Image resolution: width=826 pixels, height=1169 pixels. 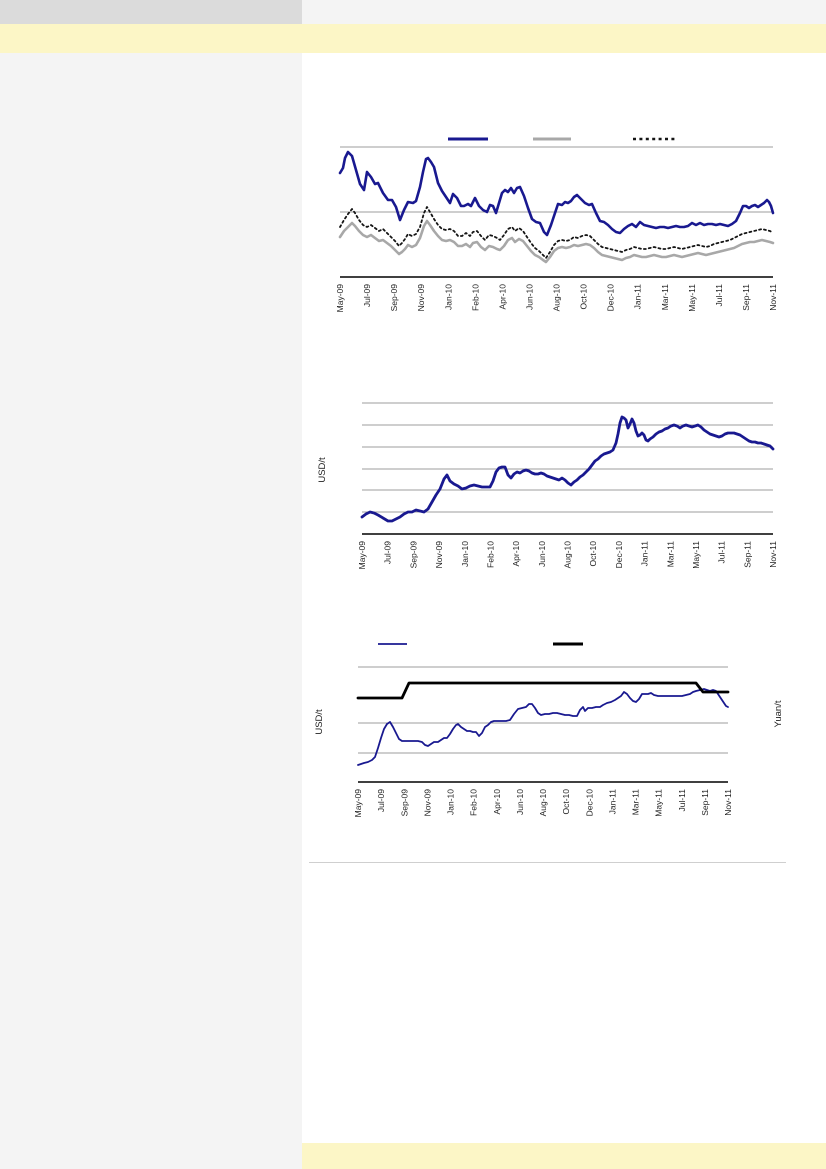 What do you see at coordinates (564, 1156) in the screenshot?
I see `footer-yellow-band` at bounding box center [564, 1156].